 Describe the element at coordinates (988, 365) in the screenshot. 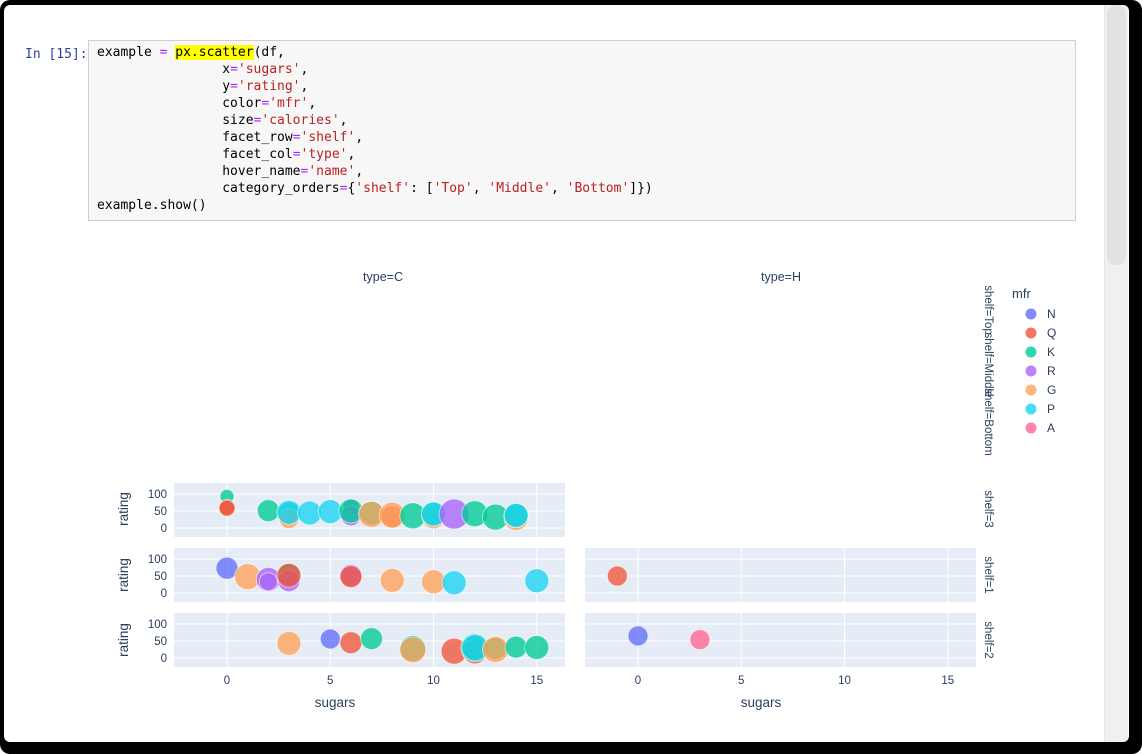

I see `facet-row-label: shelf=Middle` at that location.